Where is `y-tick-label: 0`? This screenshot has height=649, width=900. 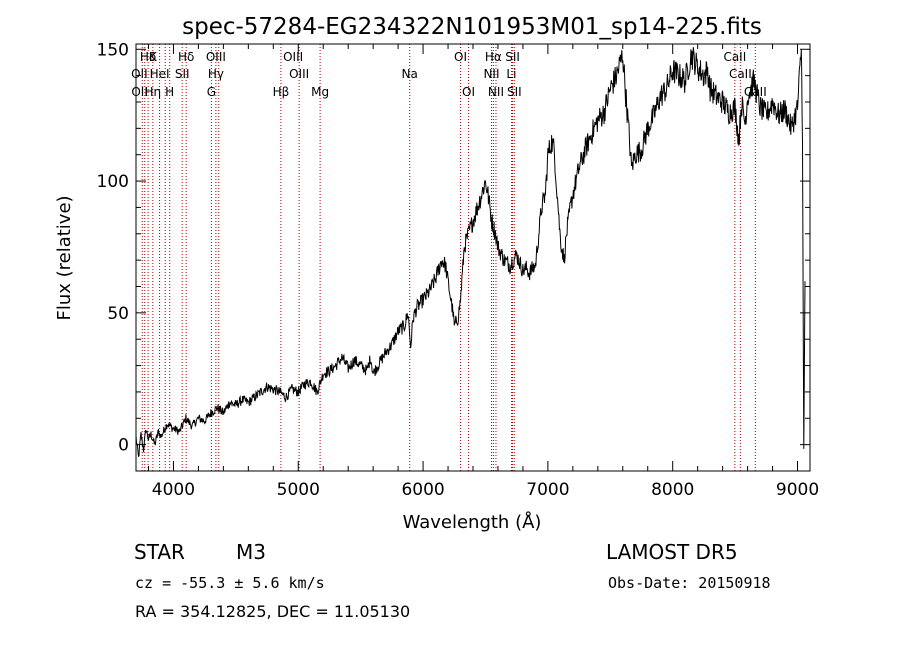
y-tick-label: 0 is located at coordinates (123, 446).